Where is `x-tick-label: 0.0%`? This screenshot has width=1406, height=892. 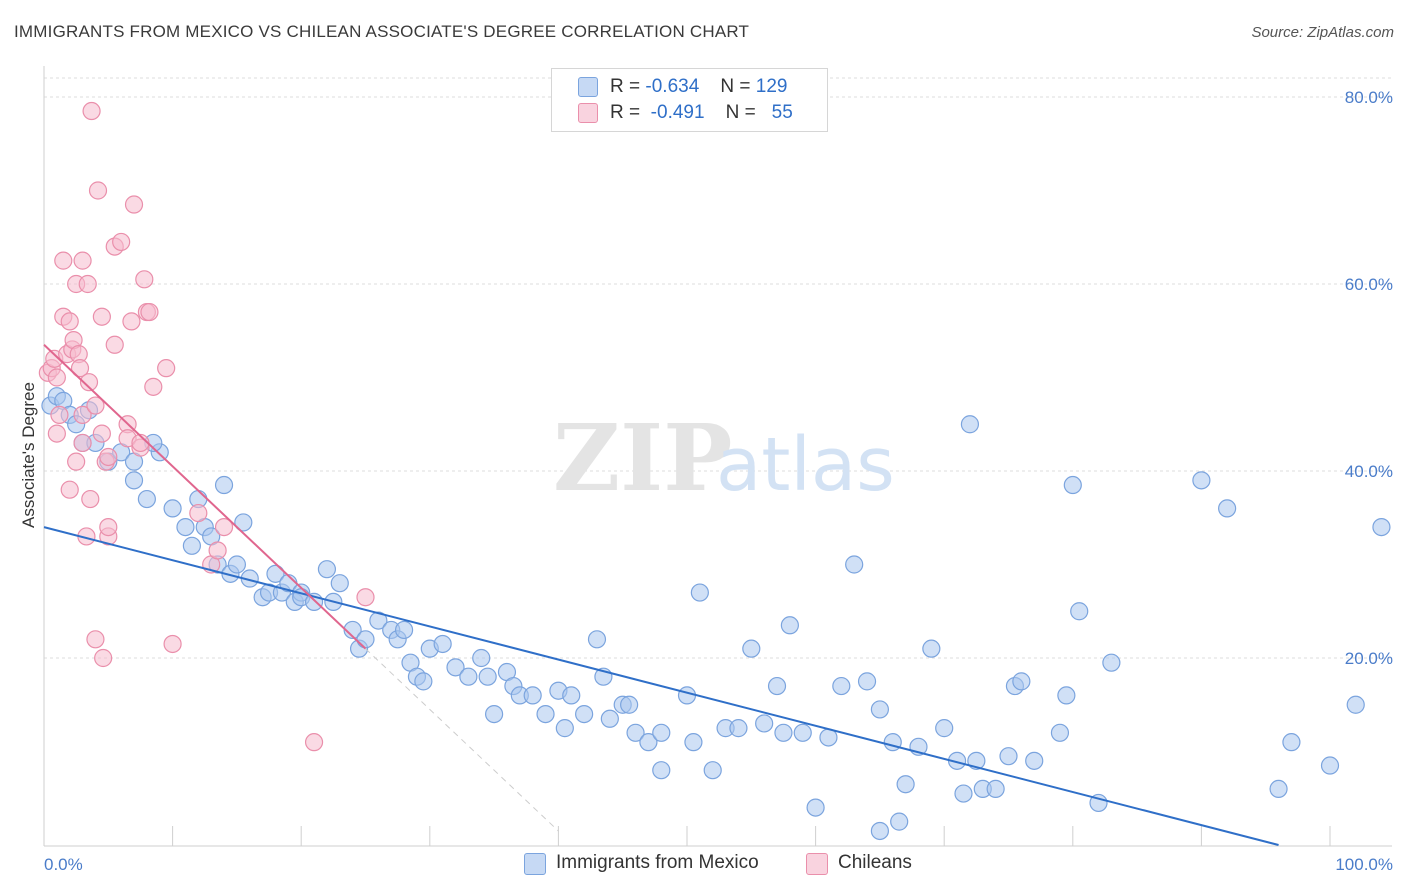
x-tick-label: 0.0% is located at coordinates (63, 864).